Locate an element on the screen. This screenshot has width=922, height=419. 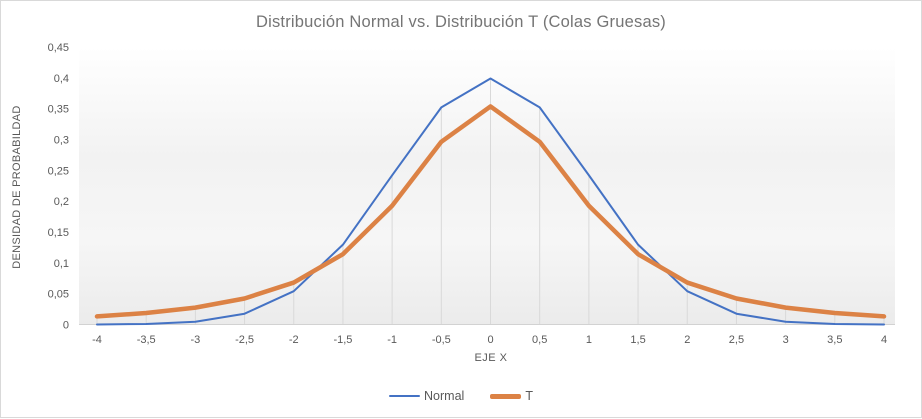
legend-label-normal: Normal is located at coordinates (444, 396).